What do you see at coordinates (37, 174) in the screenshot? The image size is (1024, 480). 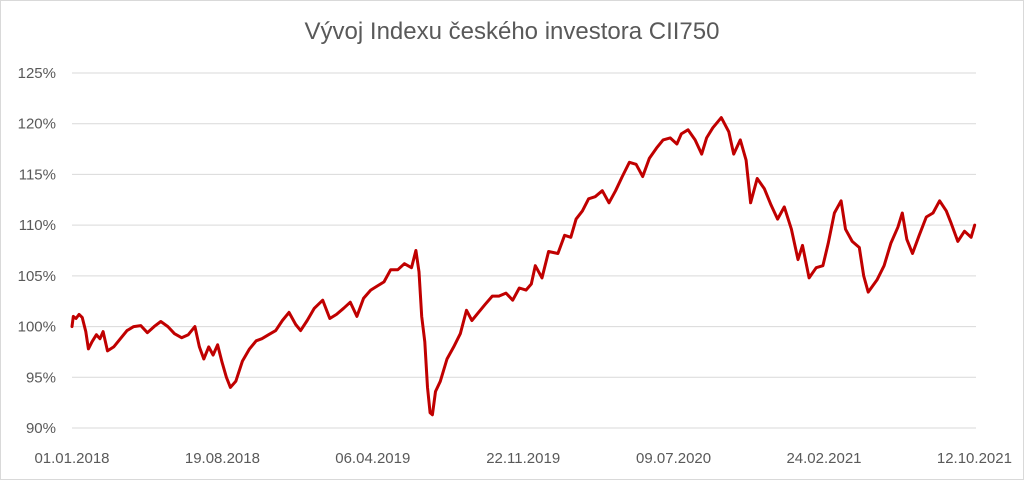 I see `y-tick-label: 115%` at bounding box center [37, 174].